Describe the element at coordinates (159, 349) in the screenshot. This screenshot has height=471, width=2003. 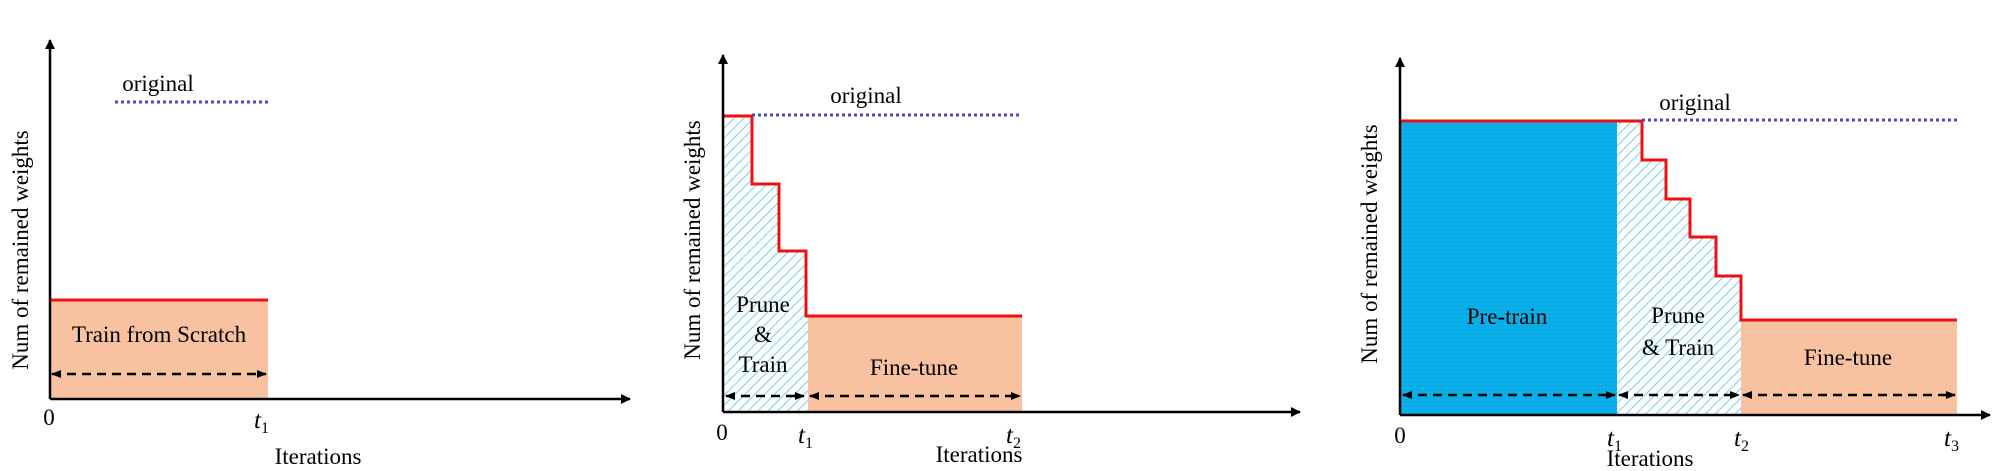
I see `region-train-from-scratch` at that location.